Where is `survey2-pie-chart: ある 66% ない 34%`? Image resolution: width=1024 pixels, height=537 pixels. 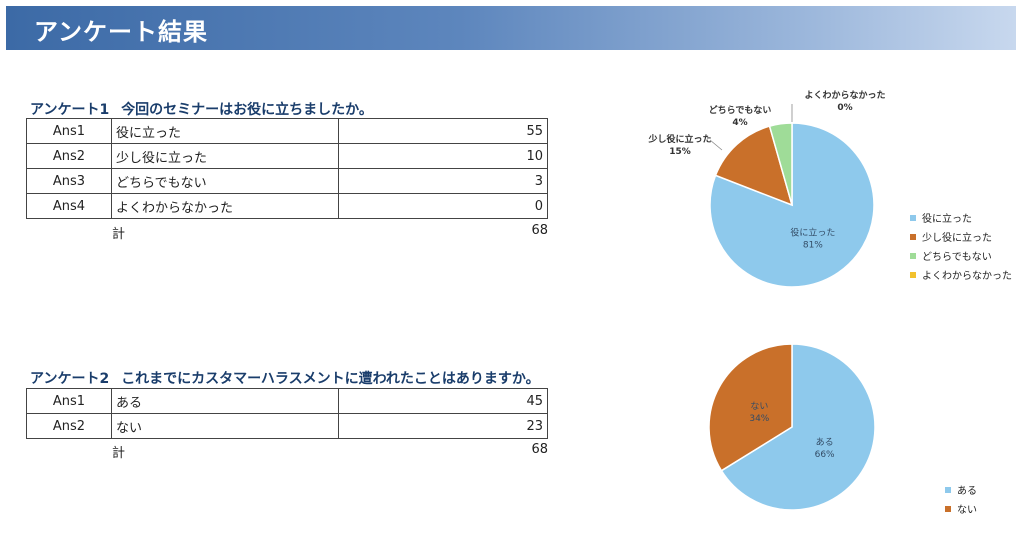
survey2-pie-chart: ある 66% ない 34% is located at coordinates (792, 427).